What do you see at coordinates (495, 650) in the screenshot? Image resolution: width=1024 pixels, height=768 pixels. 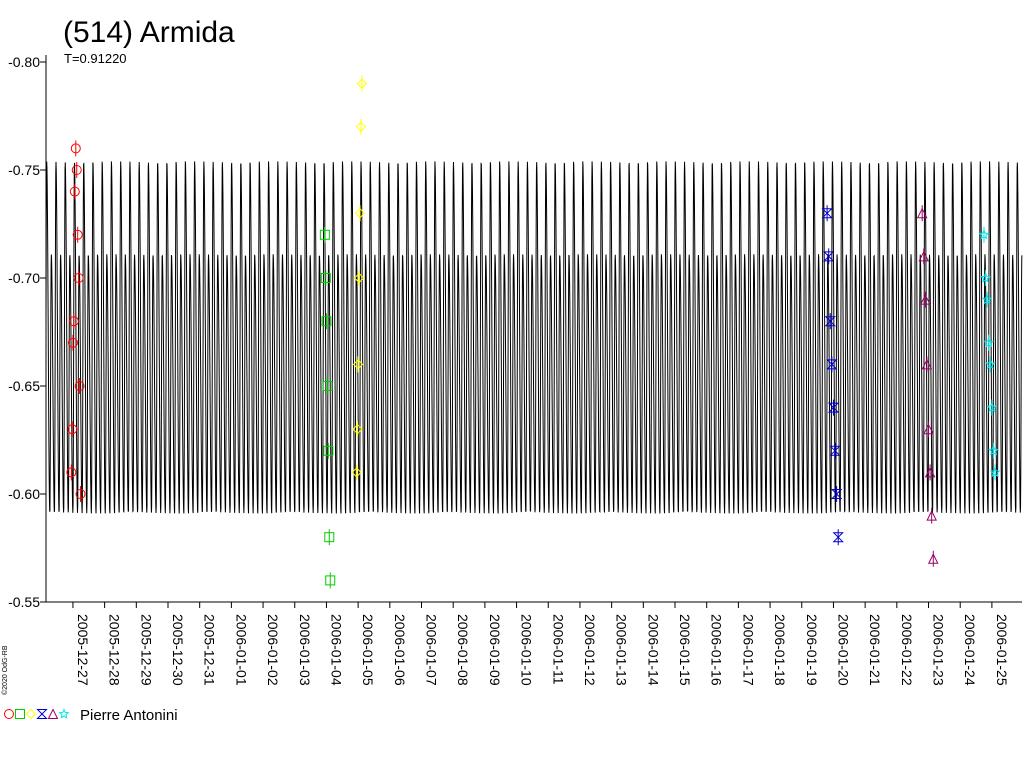 I see `x-tick-label: 2006-01-09` at bounding box center [495, 650].